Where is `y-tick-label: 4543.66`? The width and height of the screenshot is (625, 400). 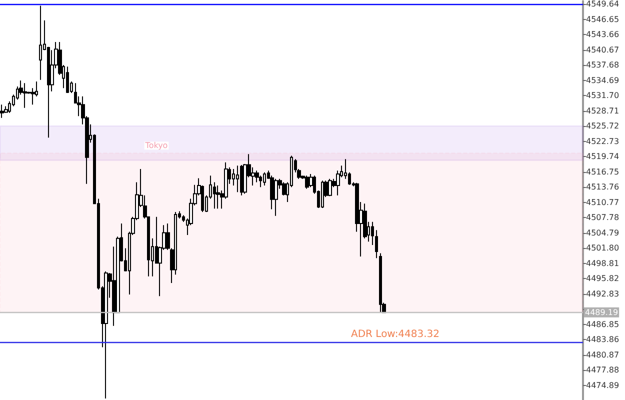 y-tick-label: 4543.66 is located at coordinates (603, 34).